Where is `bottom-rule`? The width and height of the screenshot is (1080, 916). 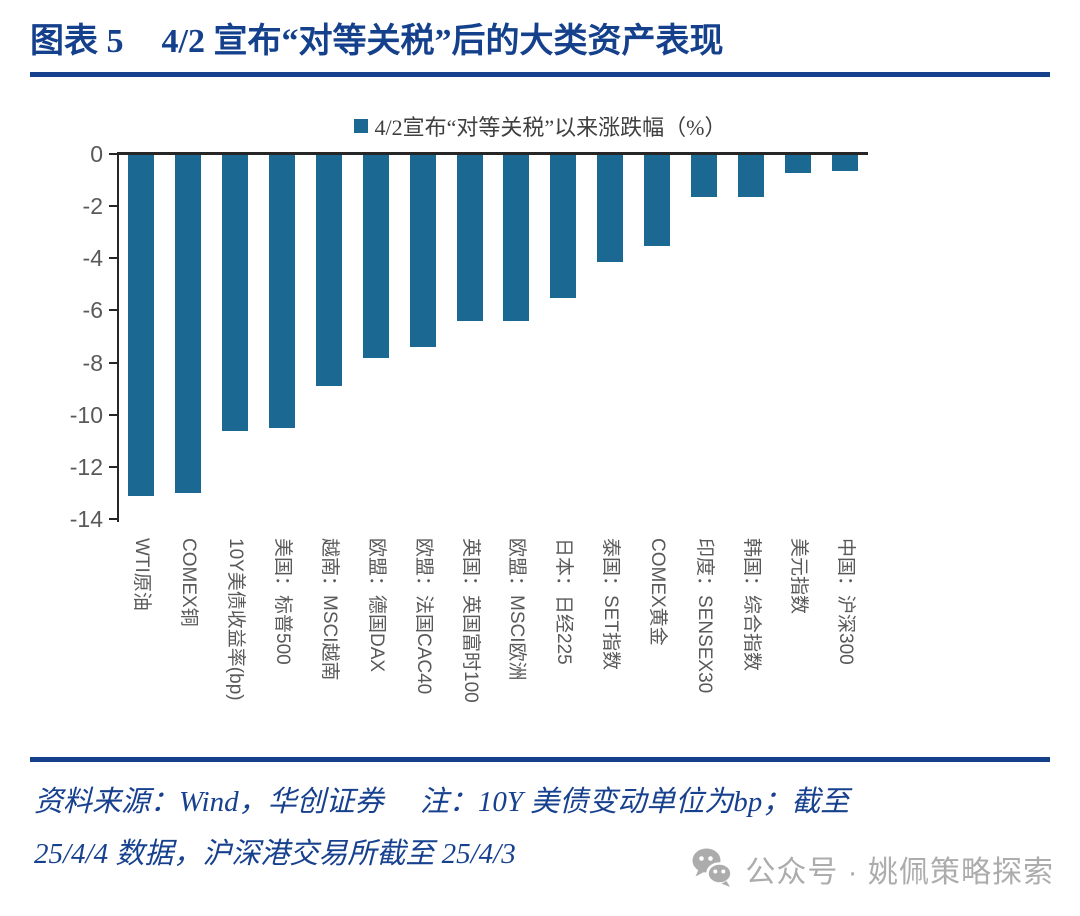 bottom-rule is located at coordinates (540, 759).